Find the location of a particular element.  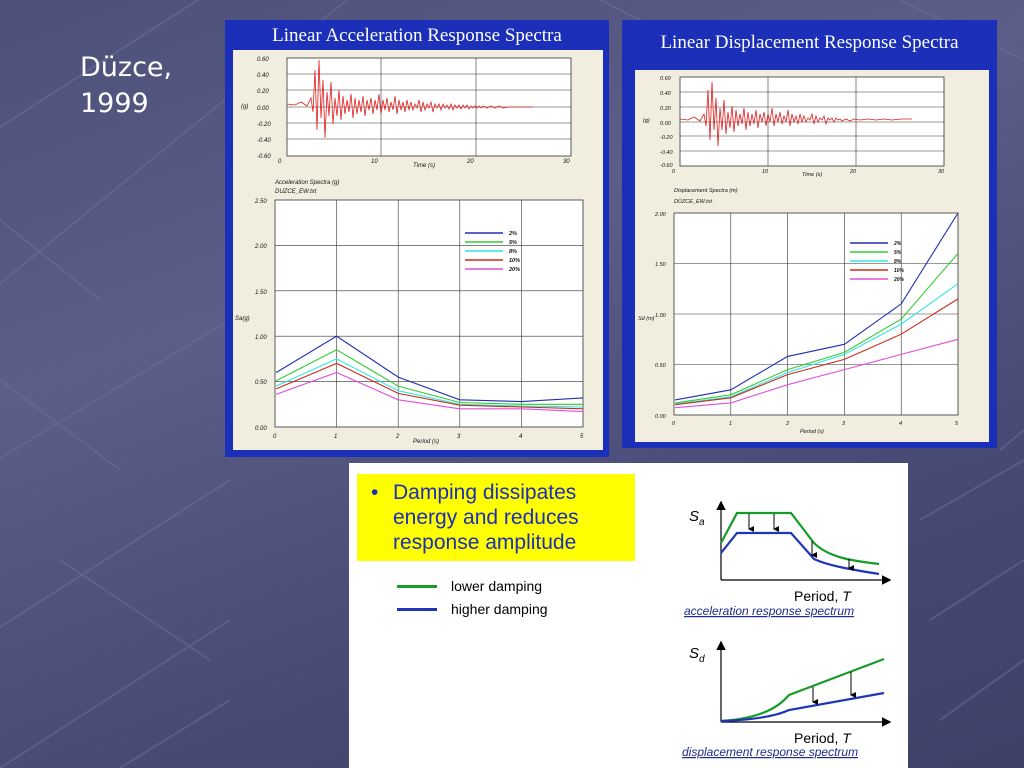

sa-caption: acceleration response spectrum is located at coordinates (769, 611).